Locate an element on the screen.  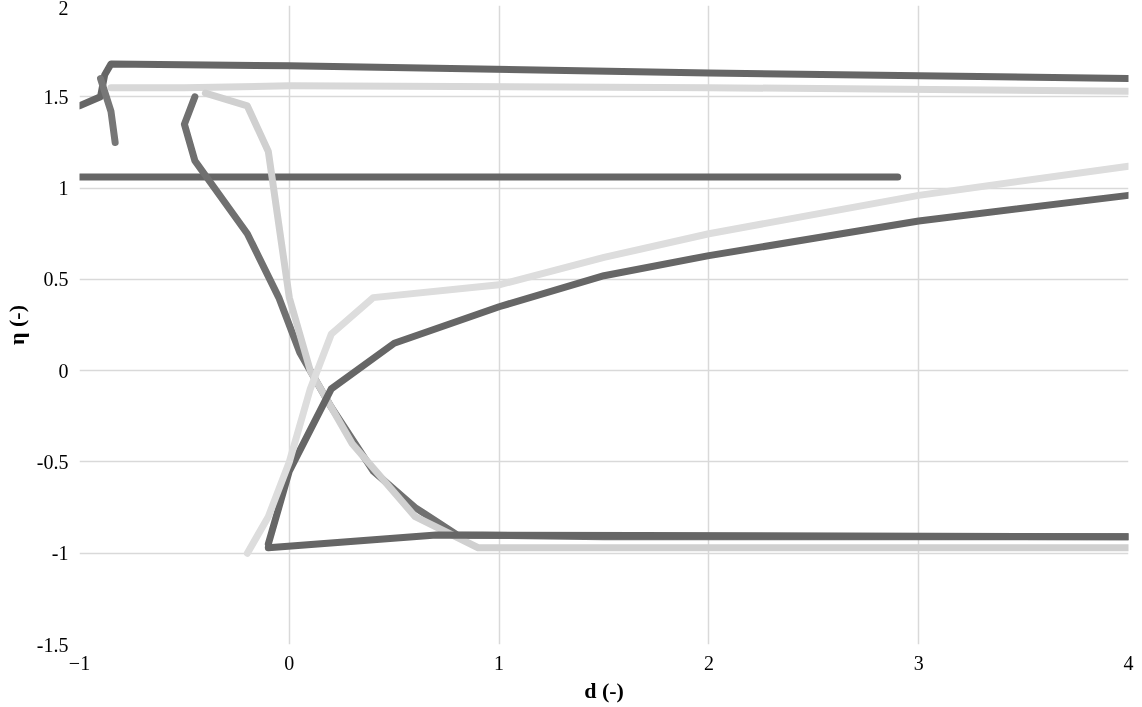
y-tick-label: 2 is located at coordinates (63, 9).